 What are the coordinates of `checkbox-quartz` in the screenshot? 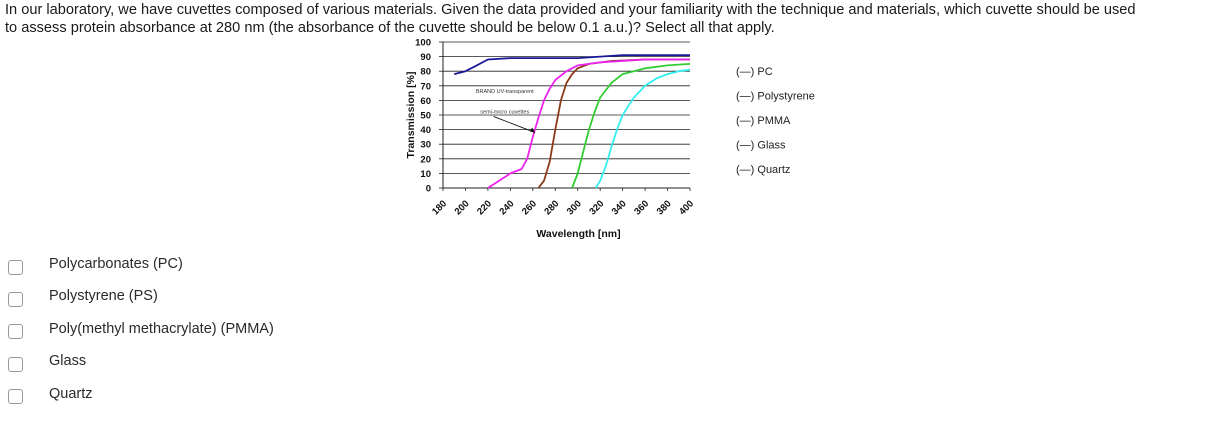 It's located at (15, 397).